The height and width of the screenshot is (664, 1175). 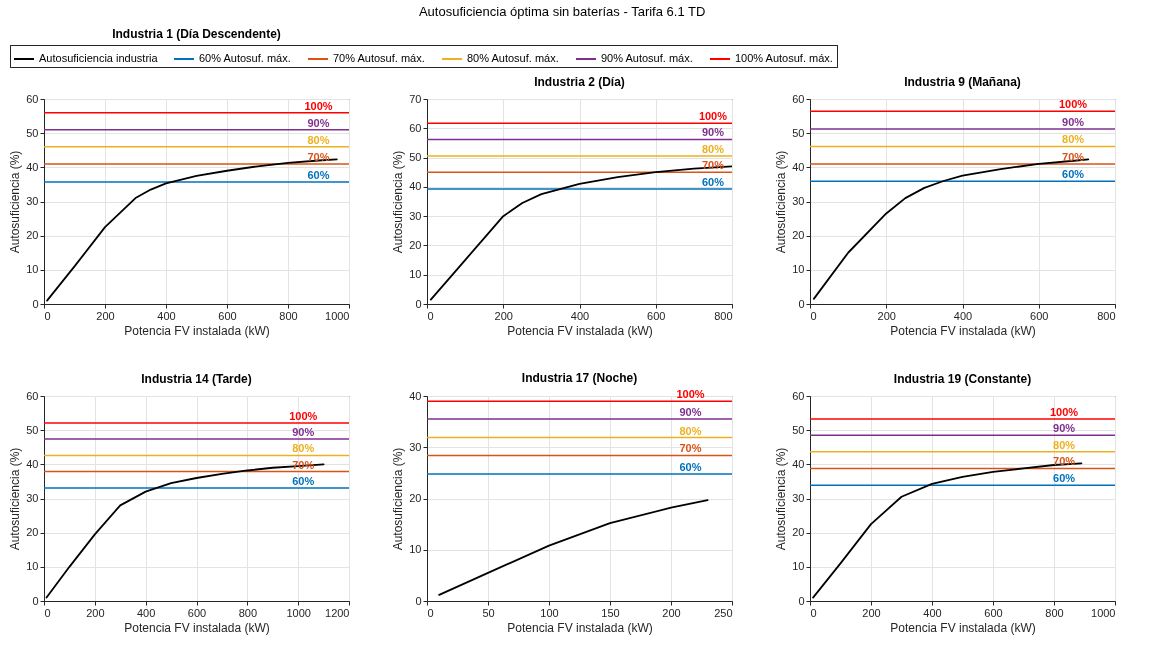 I want to click on legend-label: 90% Autosuf. máx., so click(x=647, y=58).